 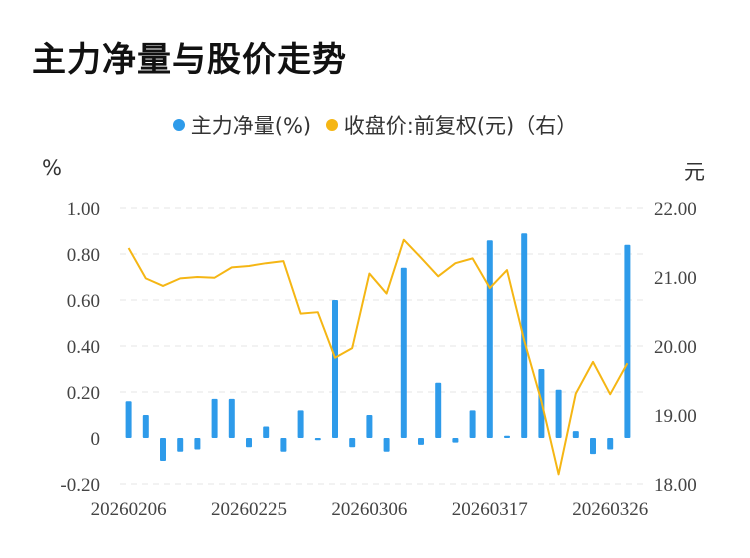 I want to click on chart-title: 主力净量与股价走势, so click(x=189, y=60).